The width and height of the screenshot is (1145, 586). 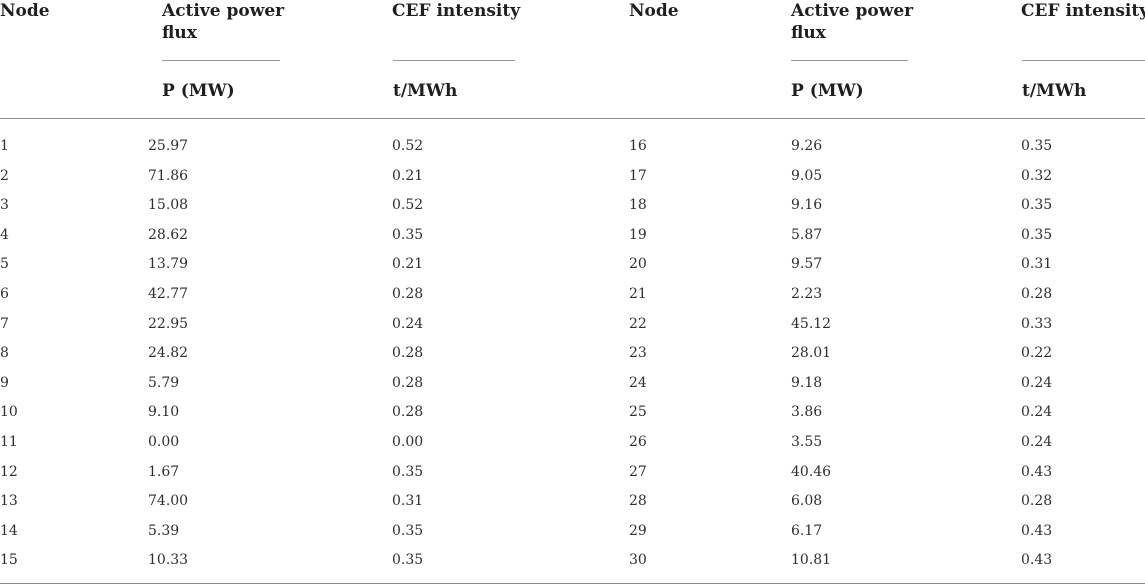 I want to click on unit-power-left: P (MW), so click(x=198, y=91).